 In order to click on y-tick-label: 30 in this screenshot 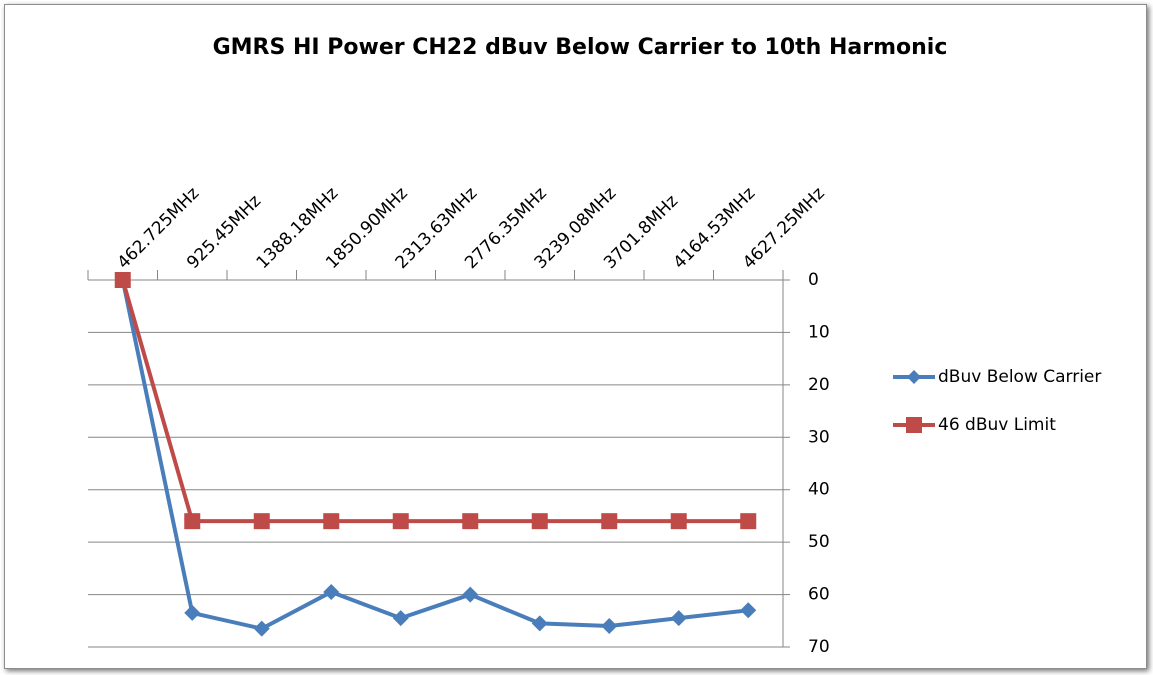, I will do `click(819, 437)`.